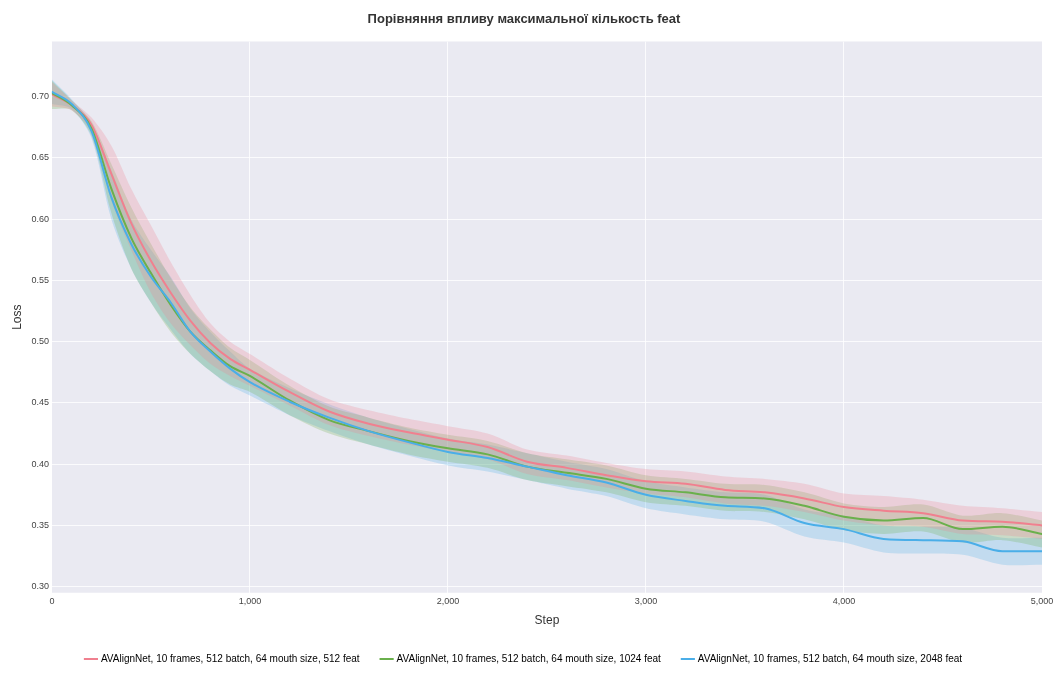 Image resolution: width=1064 pixels, height=684 pixels. I want to click on x-tick-label: 4,000, so click(844, 600).